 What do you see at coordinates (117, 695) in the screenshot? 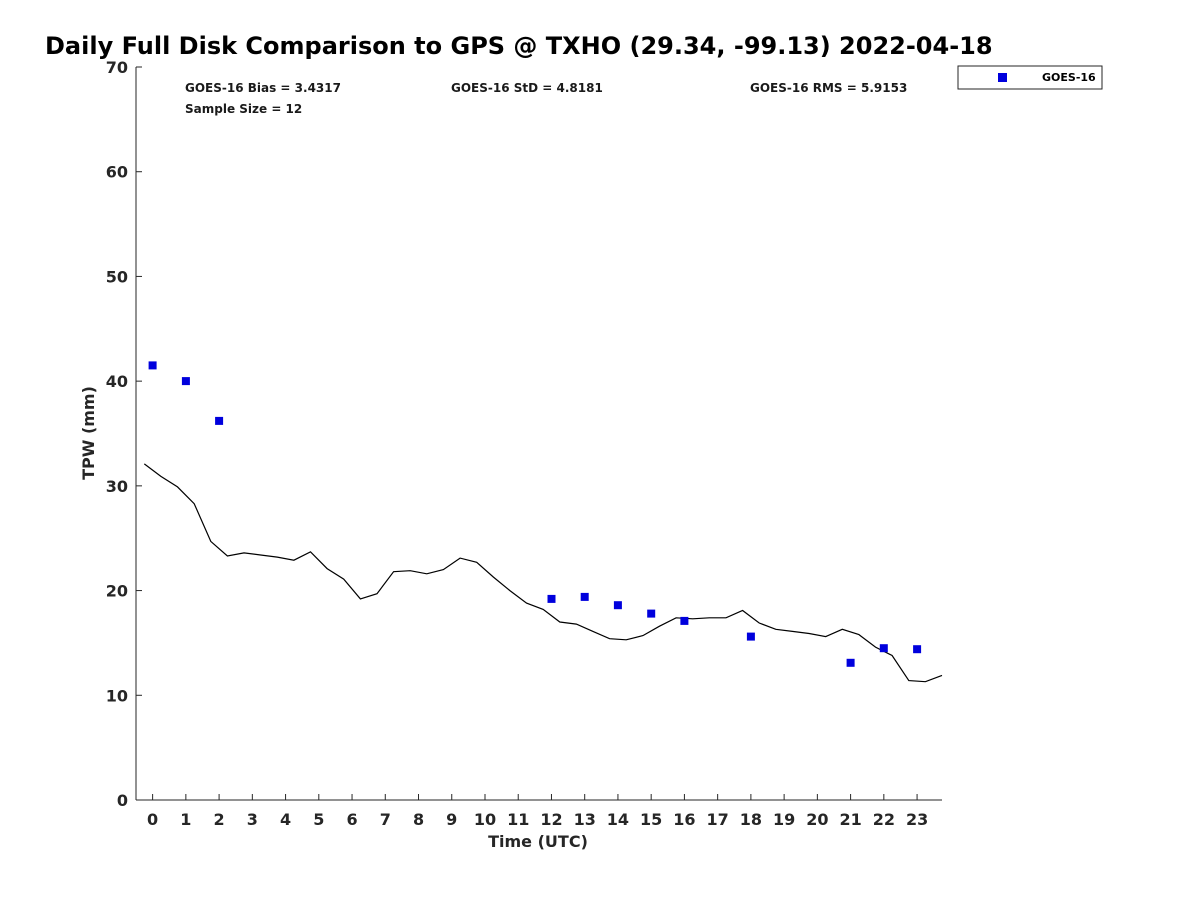
I see `y-tick-label: 10` at bounding box center [117, 695].